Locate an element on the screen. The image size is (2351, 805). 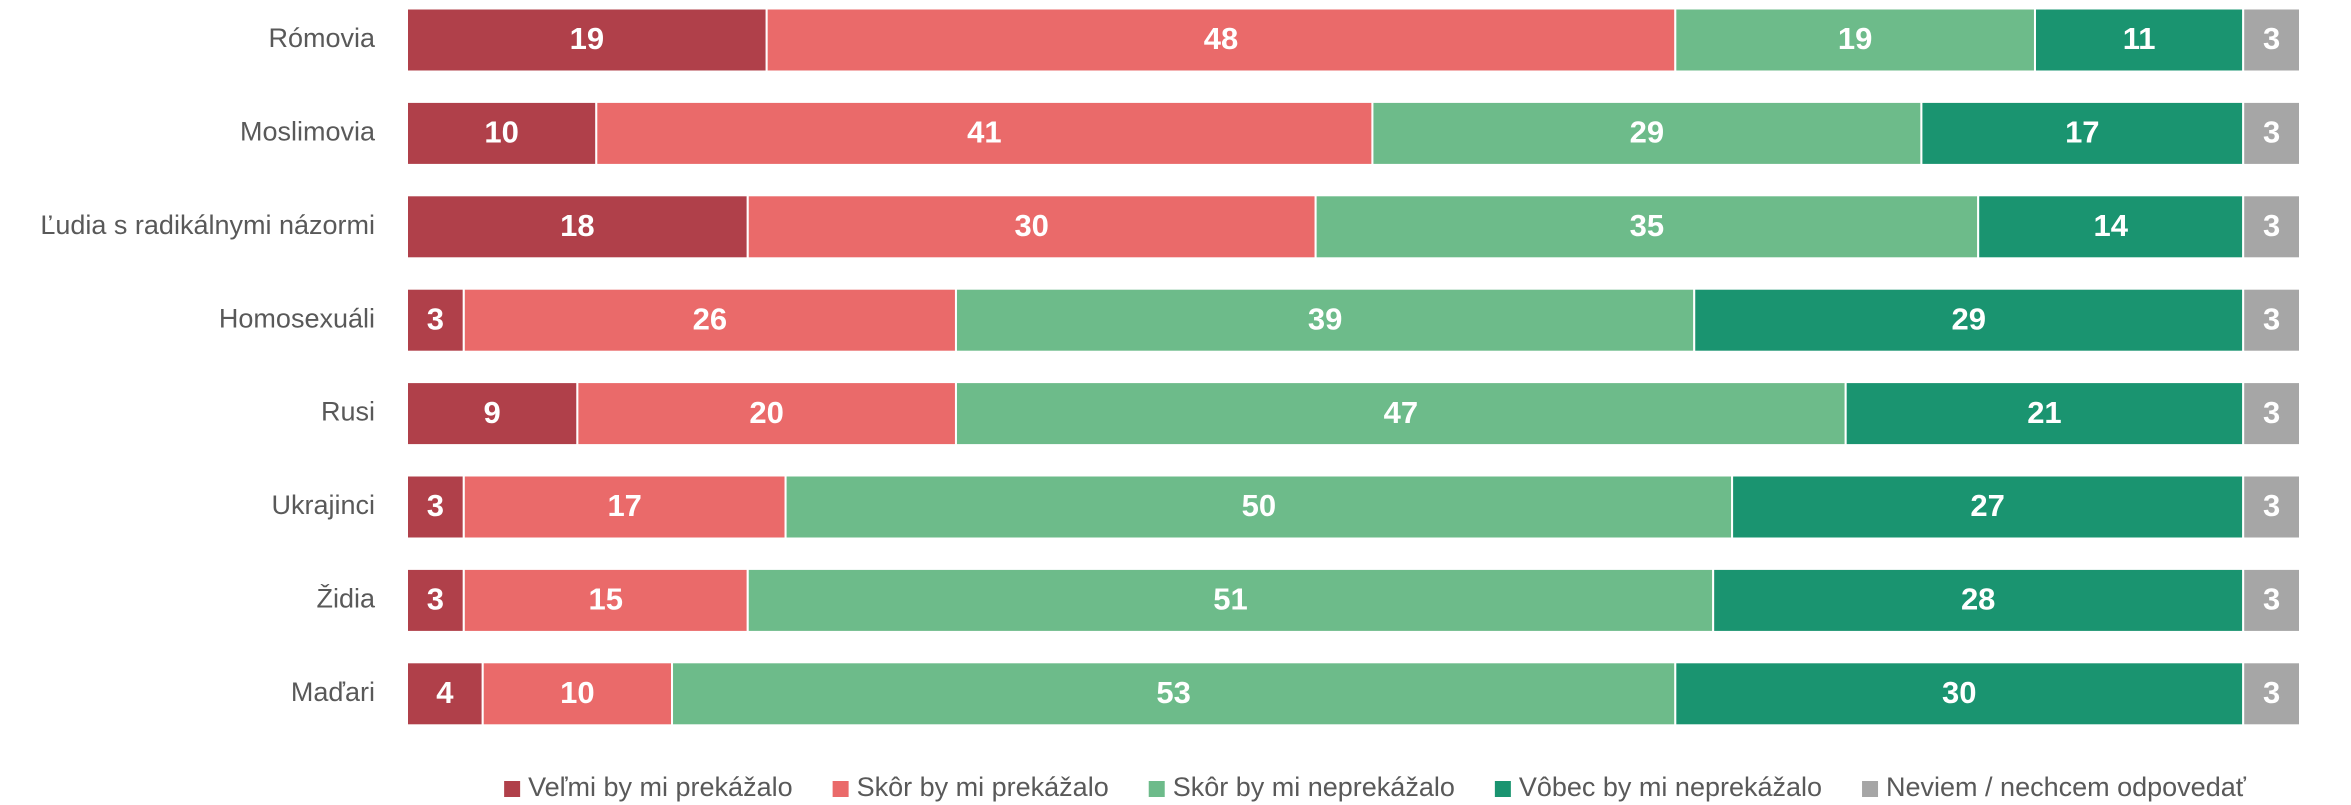
data-label: 35 is located at coordinates (1647, 225).